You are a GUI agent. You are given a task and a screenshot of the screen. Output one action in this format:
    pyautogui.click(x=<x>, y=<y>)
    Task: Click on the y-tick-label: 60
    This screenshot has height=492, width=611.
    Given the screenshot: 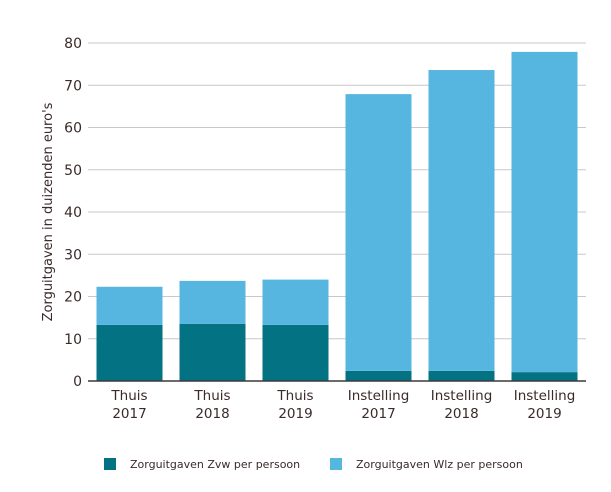 What is the action you would take?
    pyautogui.click(x=73, y=129)
    